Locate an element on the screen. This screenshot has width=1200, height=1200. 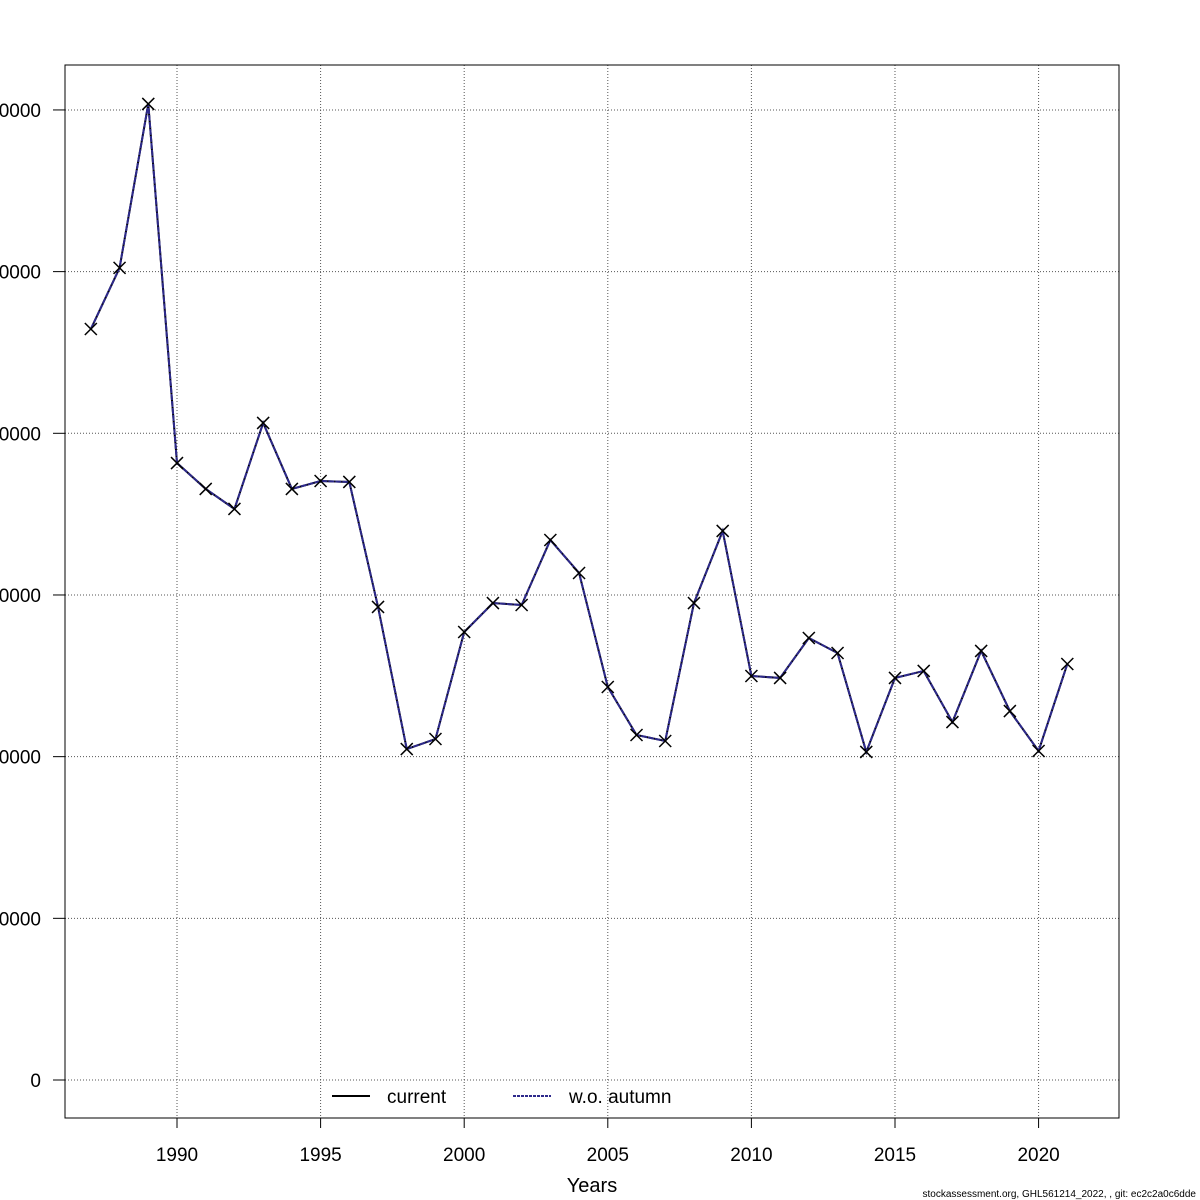
y-tick-label: 10000 is located at coordinates (20, 919).